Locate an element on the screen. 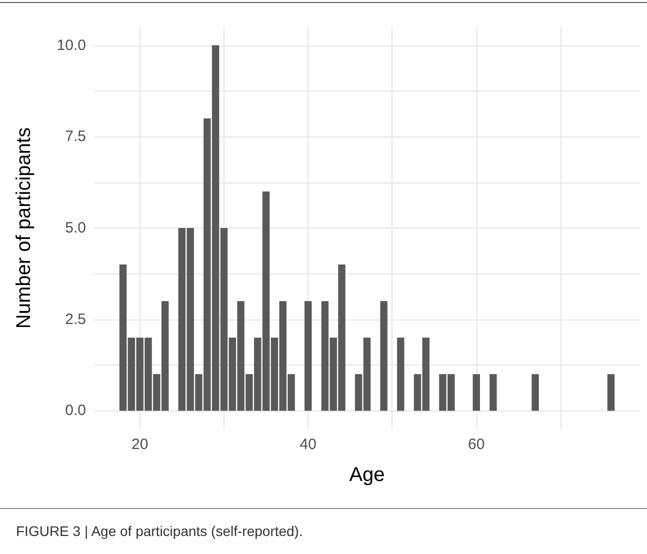 The width and height of the screenshot is (647, 554). x-tick-label: 60 is located at coordinates (476, 444).